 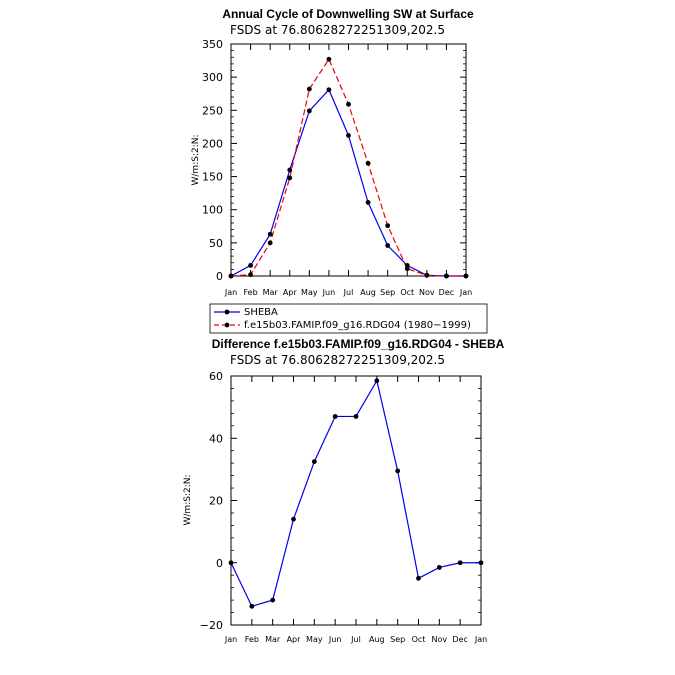 I want to click on legend-marker-sheba, so click(x=227, y=312).